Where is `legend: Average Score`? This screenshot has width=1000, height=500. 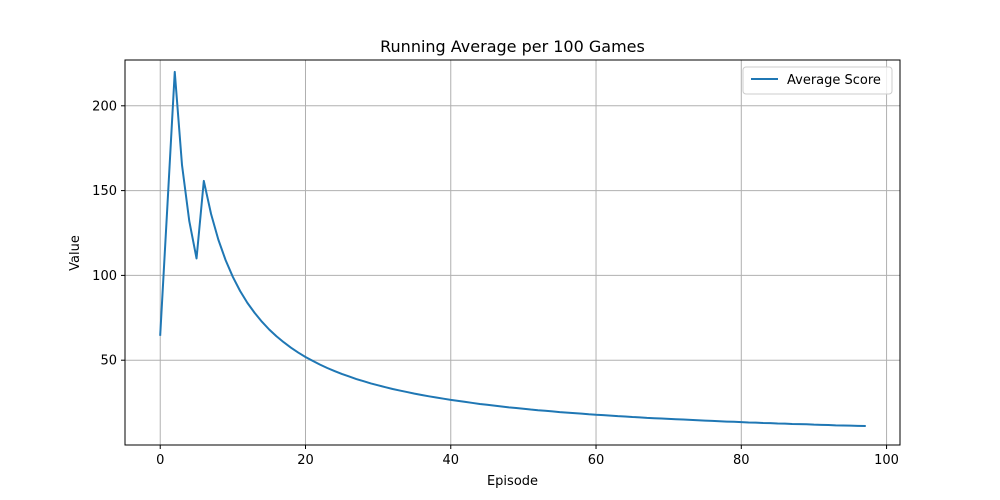
legend: Average Score is located at coordinates (817, 80).